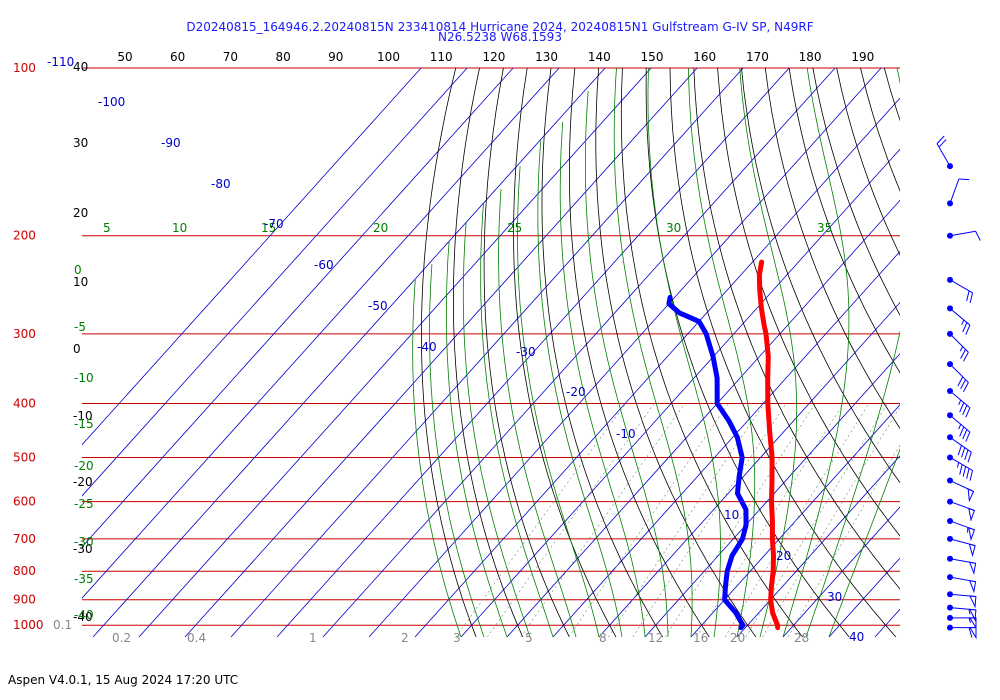 The image size is (1000, 700). Describe the element at coordinates (493, 57) in the screenshot. I see `top-axis-label: 120` at that location.